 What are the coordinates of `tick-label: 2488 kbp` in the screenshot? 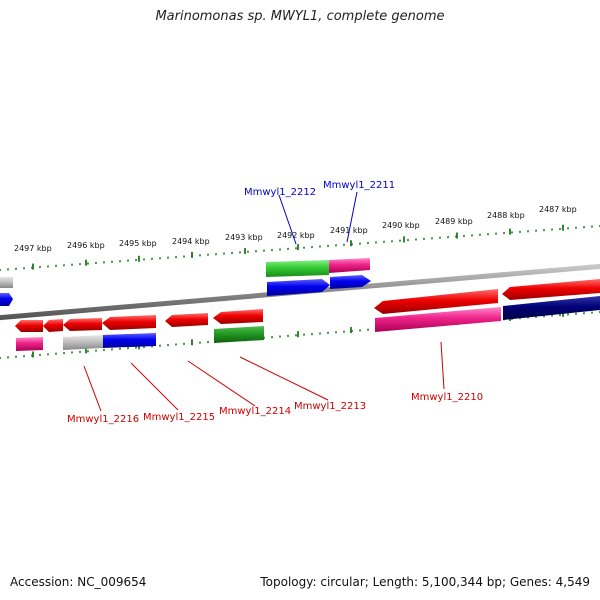 It's located at (506, 215).